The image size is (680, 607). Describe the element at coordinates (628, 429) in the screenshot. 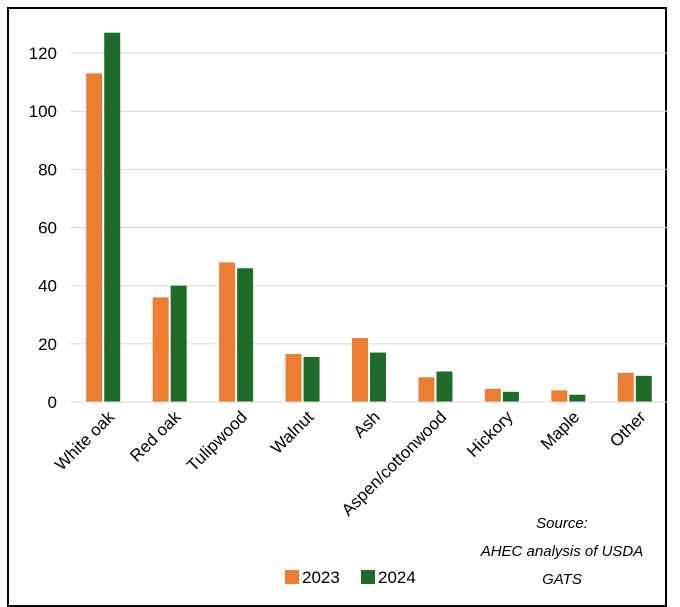

I see `x-category-label: Other` at that location.